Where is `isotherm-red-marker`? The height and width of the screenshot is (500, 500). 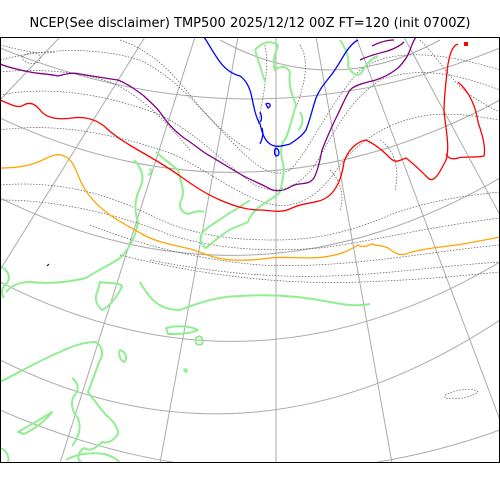
isotherm-red-marker is located at coordinates (466, 44).